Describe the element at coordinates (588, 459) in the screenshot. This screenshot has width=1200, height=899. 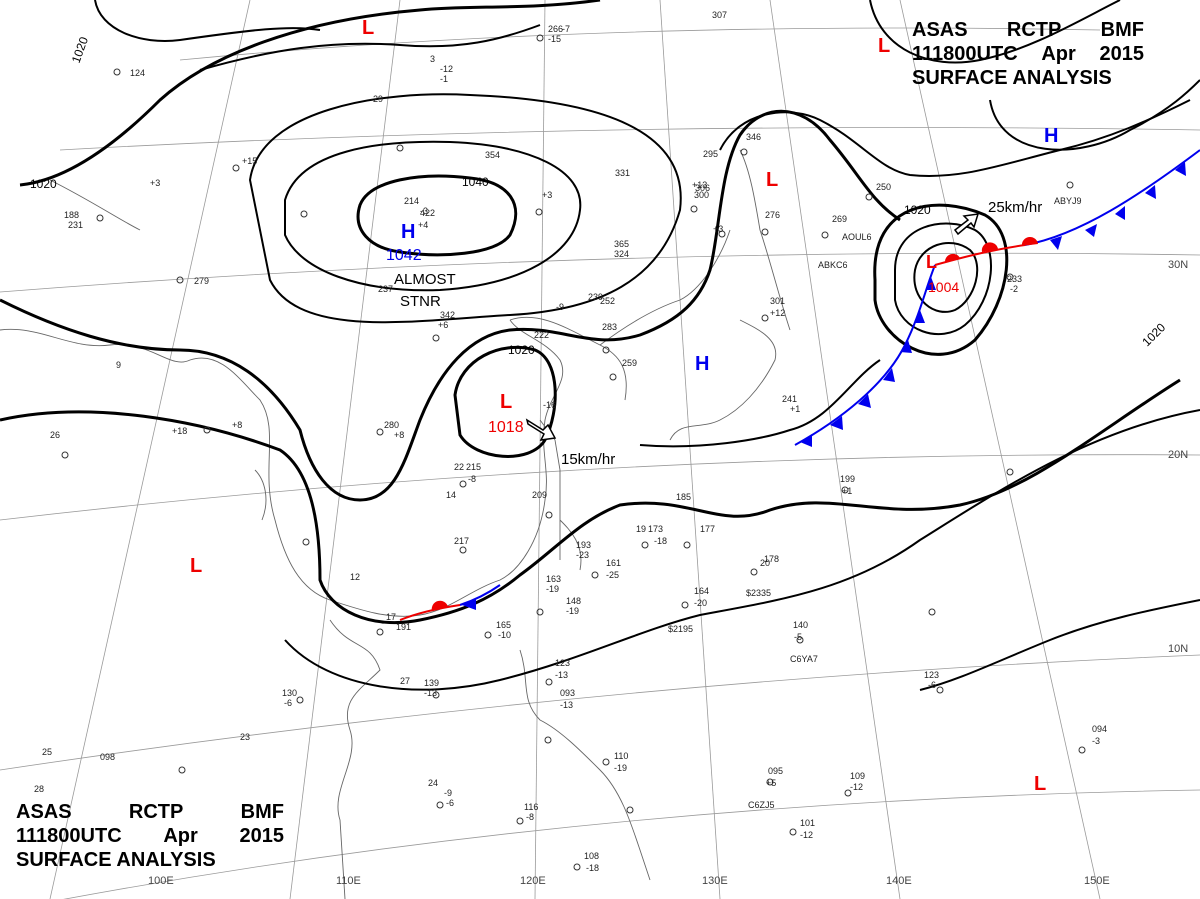
I see `motion-speed-label: 15km/hr` at that location.